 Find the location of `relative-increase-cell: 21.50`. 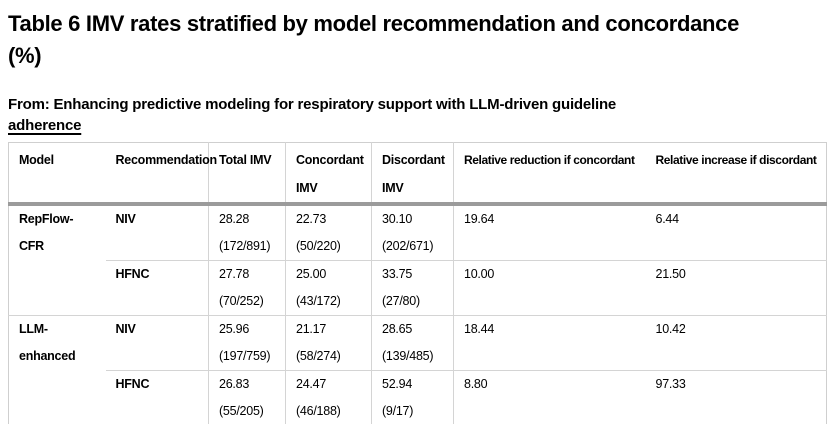

relative-increase-cell: 21.50 is located at coordinates (736, 288).